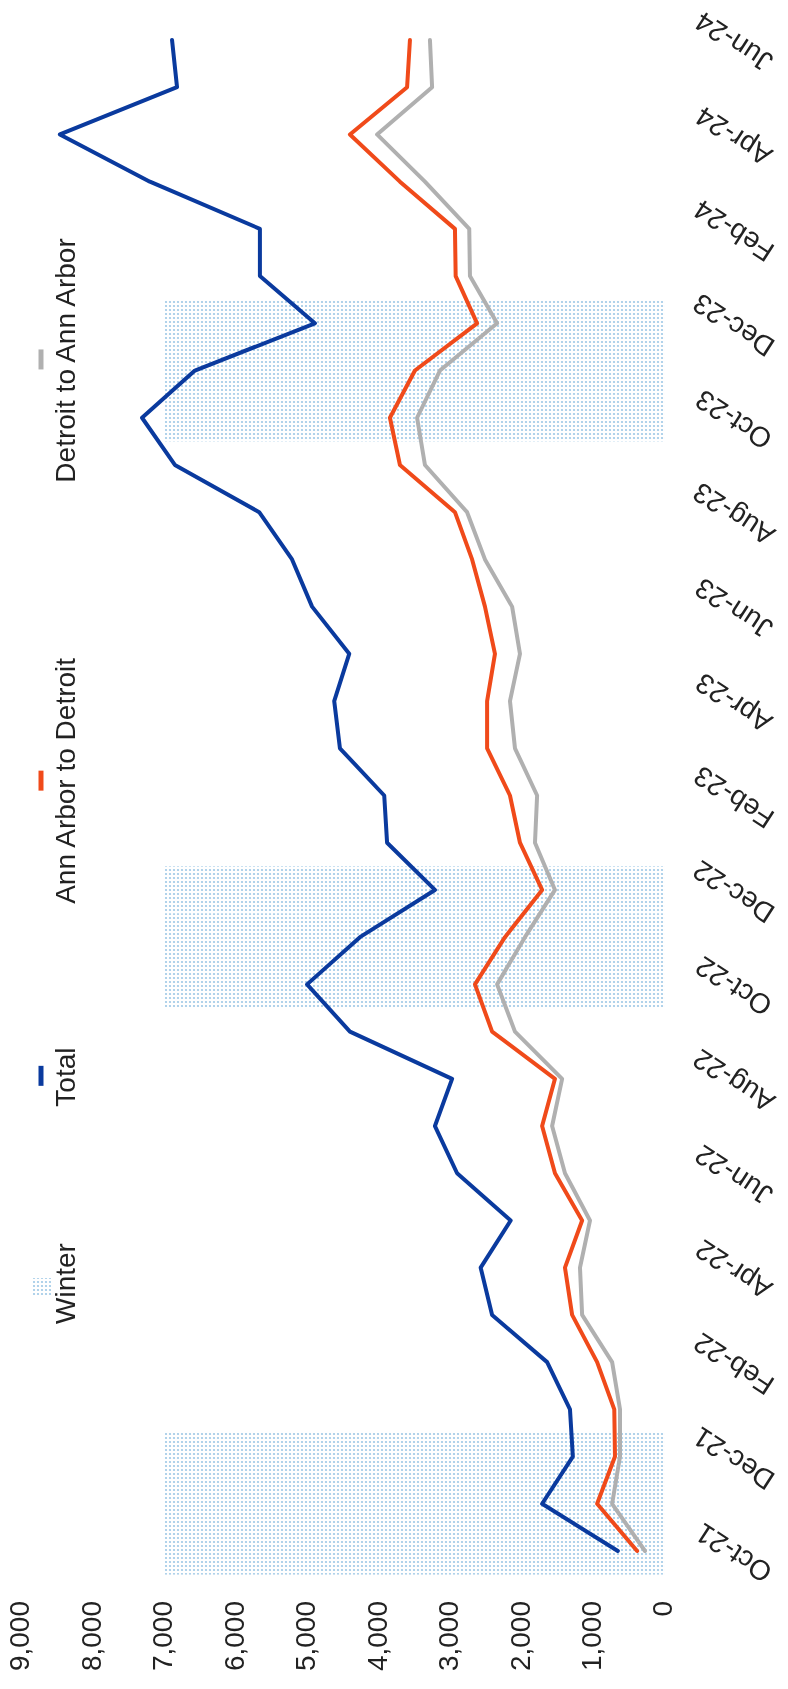  Describe the element at coordinates (65, 780) in the screenshot. I see `legend-label: Ann Arbor to Detroit` at that location.